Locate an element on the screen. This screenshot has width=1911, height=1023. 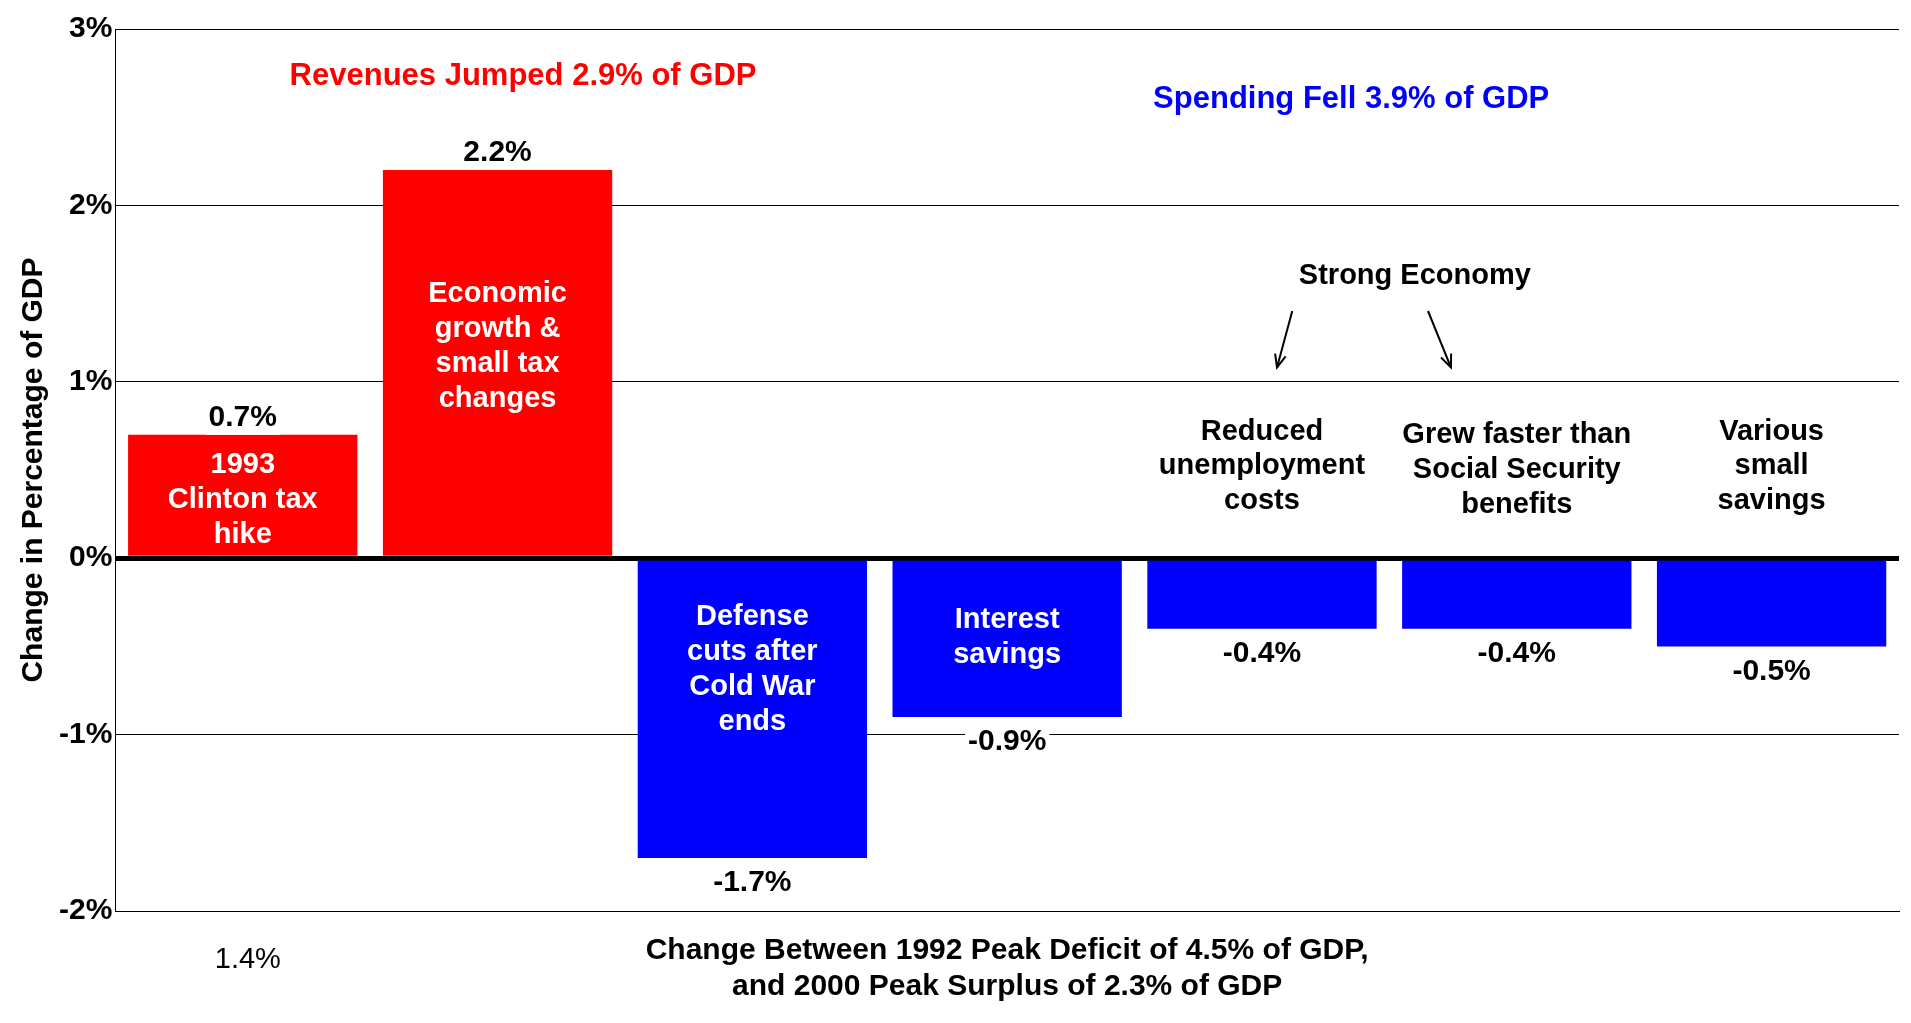
y-tick-label: -1% is located at coordinates (85, 732).